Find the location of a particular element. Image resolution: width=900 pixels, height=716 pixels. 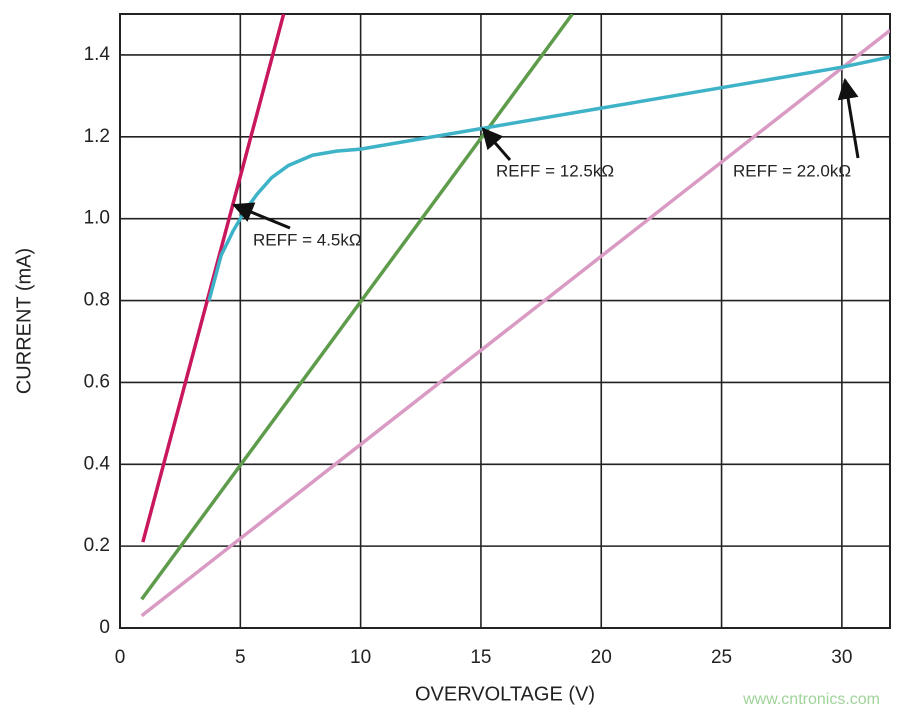

y-tick-label: 0.8 is located at coordinates (97, 300).